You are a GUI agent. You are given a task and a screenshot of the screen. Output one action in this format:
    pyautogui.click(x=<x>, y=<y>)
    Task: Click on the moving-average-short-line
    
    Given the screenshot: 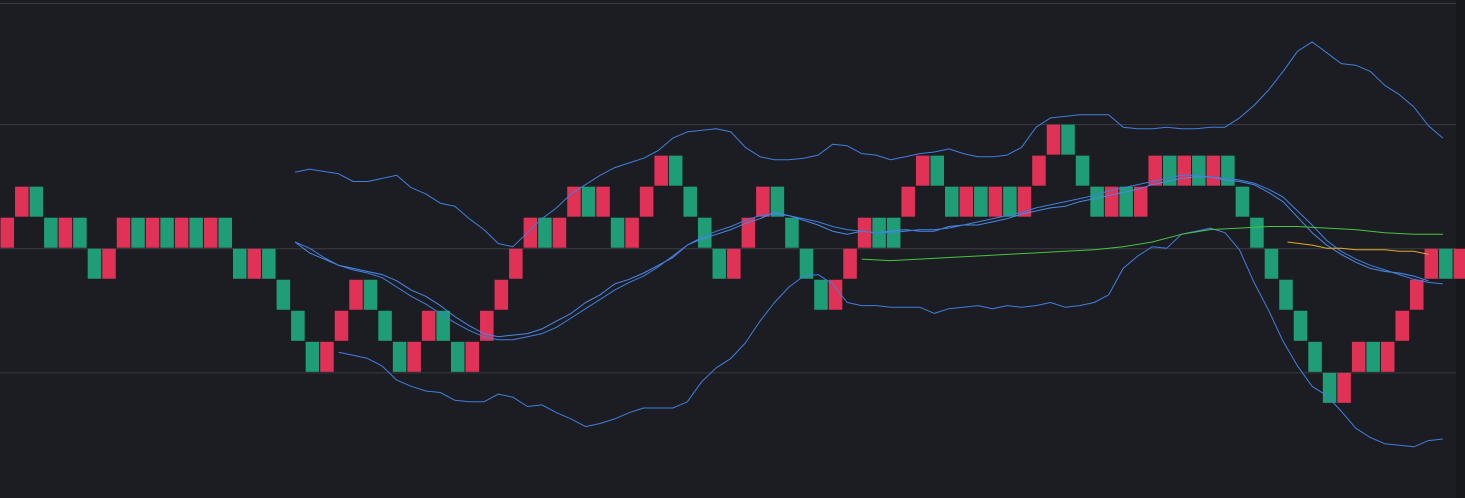 What is the action you would take?
    pyautogui.click(x=1358, y=248)
    